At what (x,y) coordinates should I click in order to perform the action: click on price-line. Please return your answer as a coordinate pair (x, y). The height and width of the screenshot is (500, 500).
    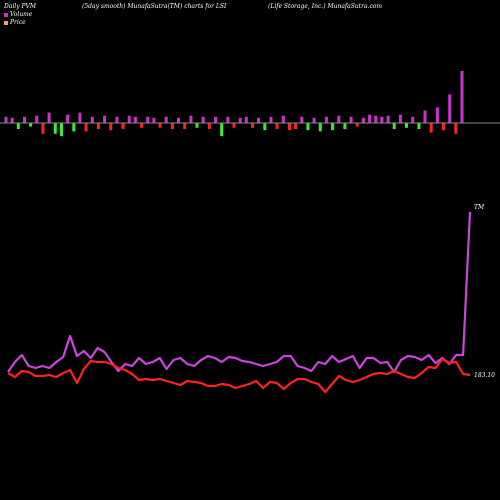
    Looking at the image, I should click on (239, 375).